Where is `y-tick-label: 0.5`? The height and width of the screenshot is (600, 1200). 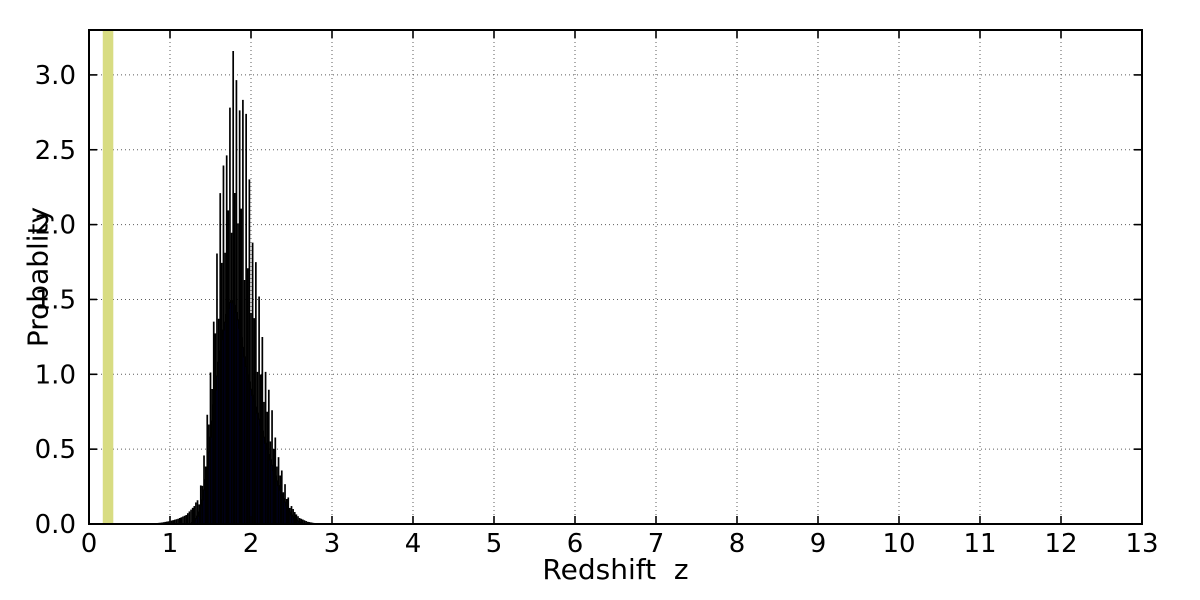 y-tick-label: 0.5 is located at coordinates (55, 450).